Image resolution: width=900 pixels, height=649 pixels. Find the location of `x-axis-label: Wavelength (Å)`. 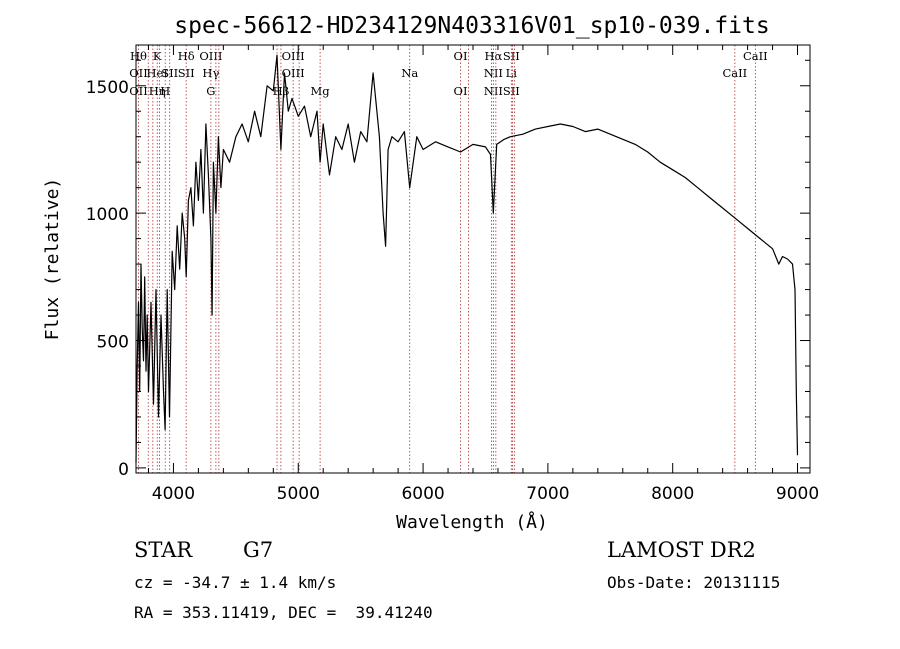

x-axis-label: Wavelength (Å) is located at coordinates (472, 522).